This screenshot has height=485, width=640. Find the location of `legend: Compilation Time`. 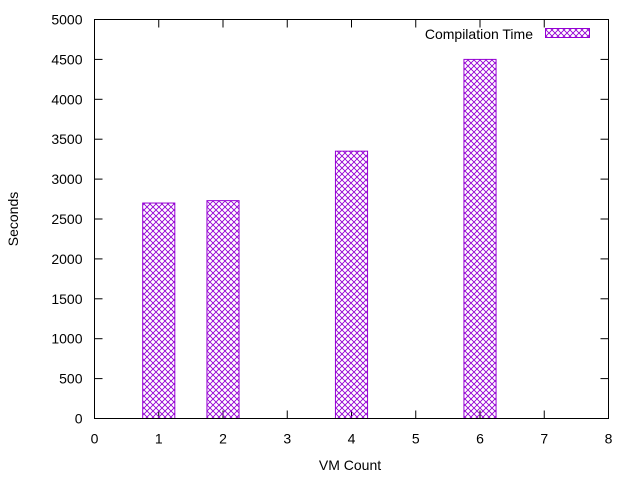

legend: Compilation Time is located at coordinates (507, 34).